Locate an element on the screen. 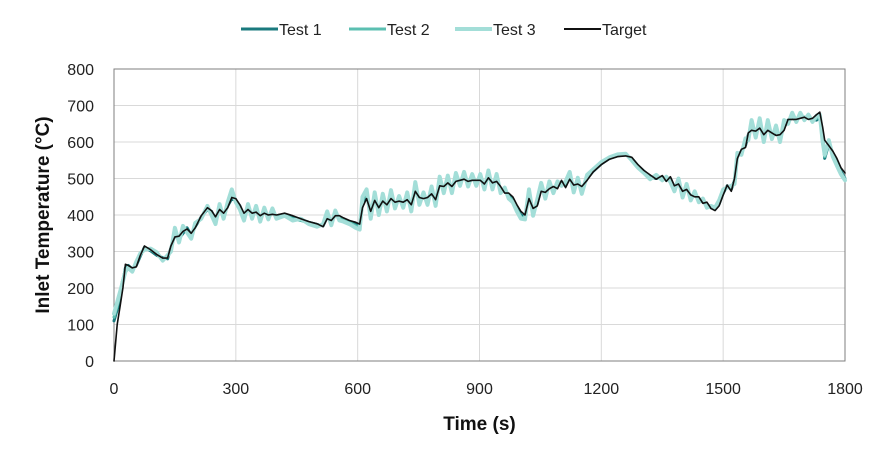 This screenshot has height=462, width=889. legend-label-2: Test 2 is located at coordinates (408, 30).